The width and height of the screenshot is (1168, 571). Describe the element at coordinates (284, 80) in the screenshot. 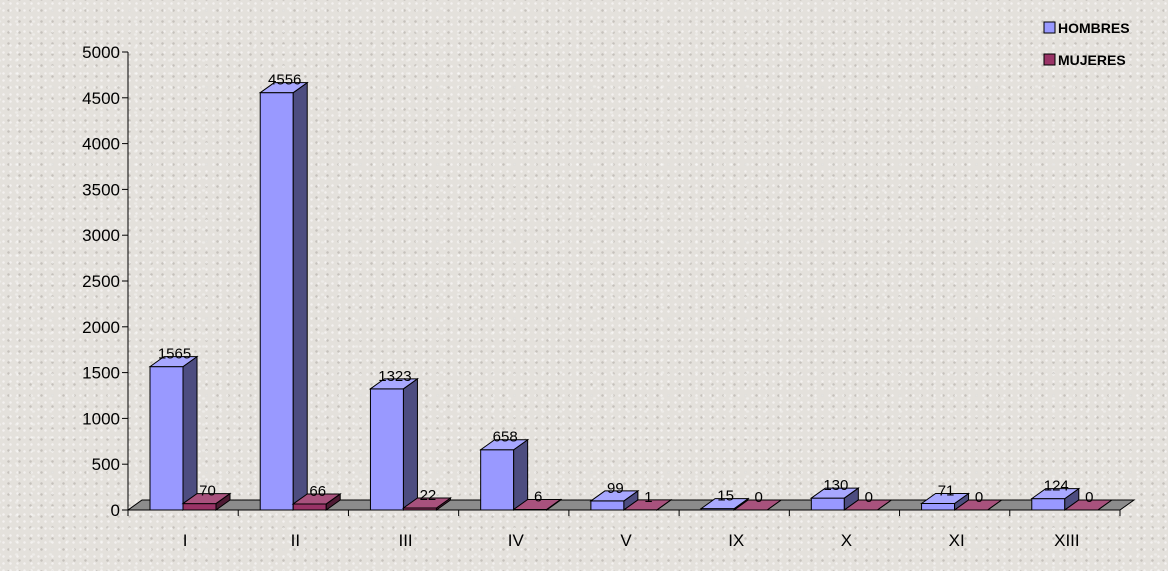

I see `data-label-hombres: 4556` at that location.